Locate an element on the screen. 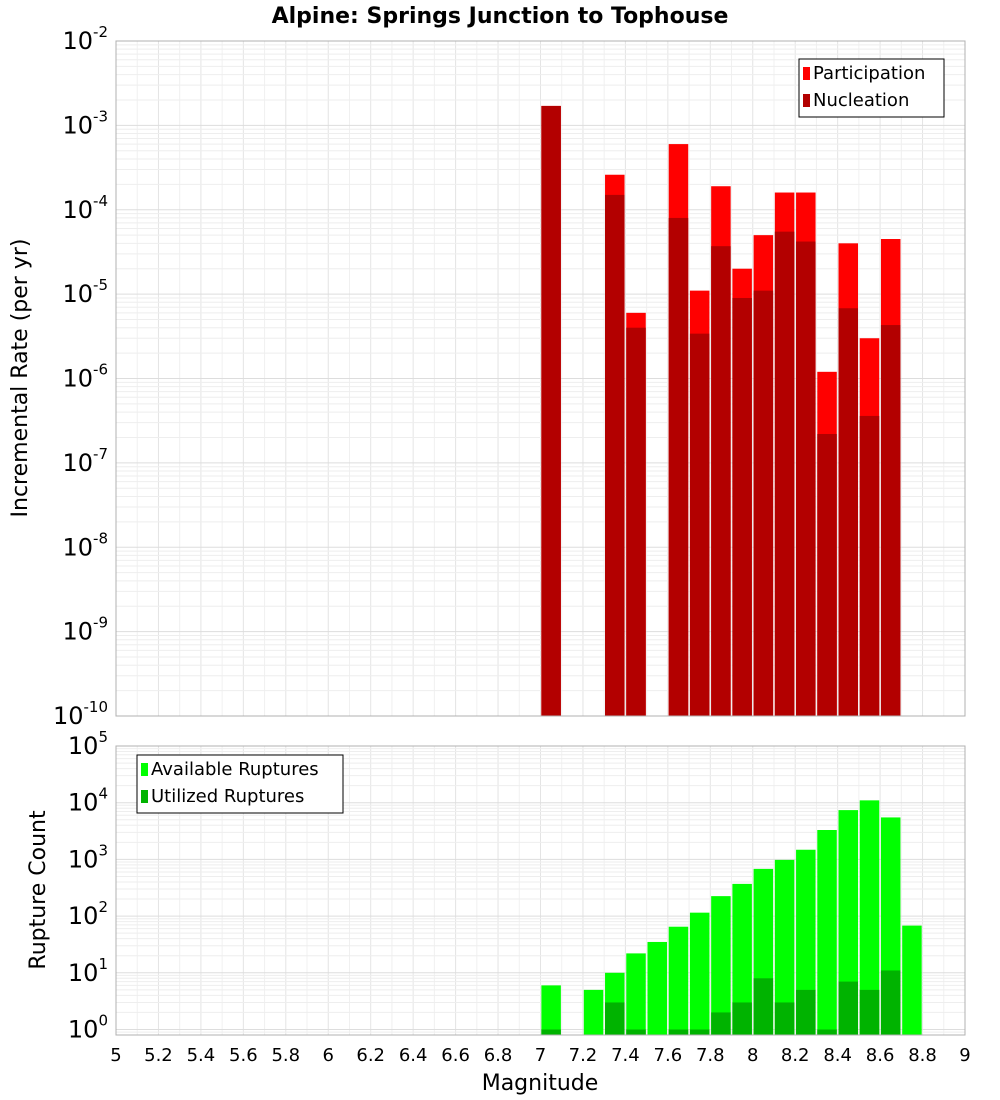  y-tick-label: 10⁻⁹ is located at coordinates (85, 630).